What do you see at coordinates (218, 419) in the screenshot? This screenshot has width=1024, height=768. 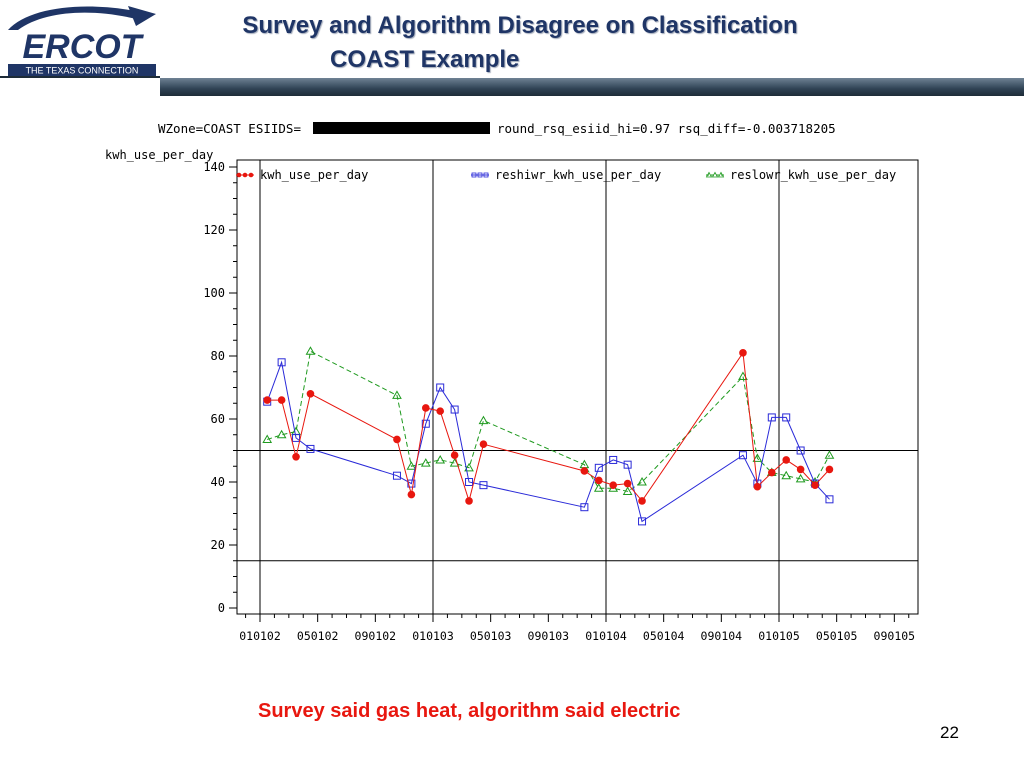 I see `y-tick-label: 60` at bounding box center [218, 419].